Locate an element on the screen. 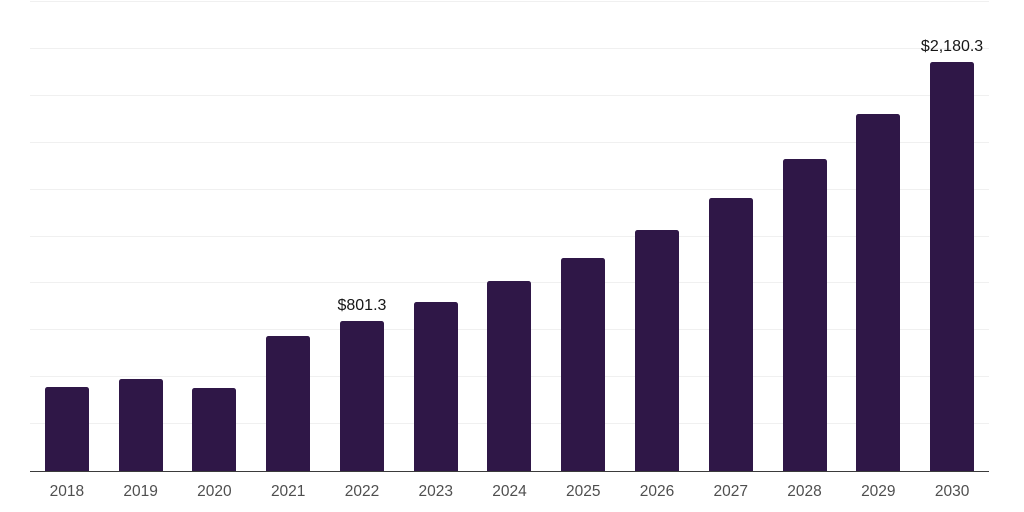 The height and width of the screenshot is (512, 1024). x-tick-label-2023: 2023 is located at coordinates (435, 491).